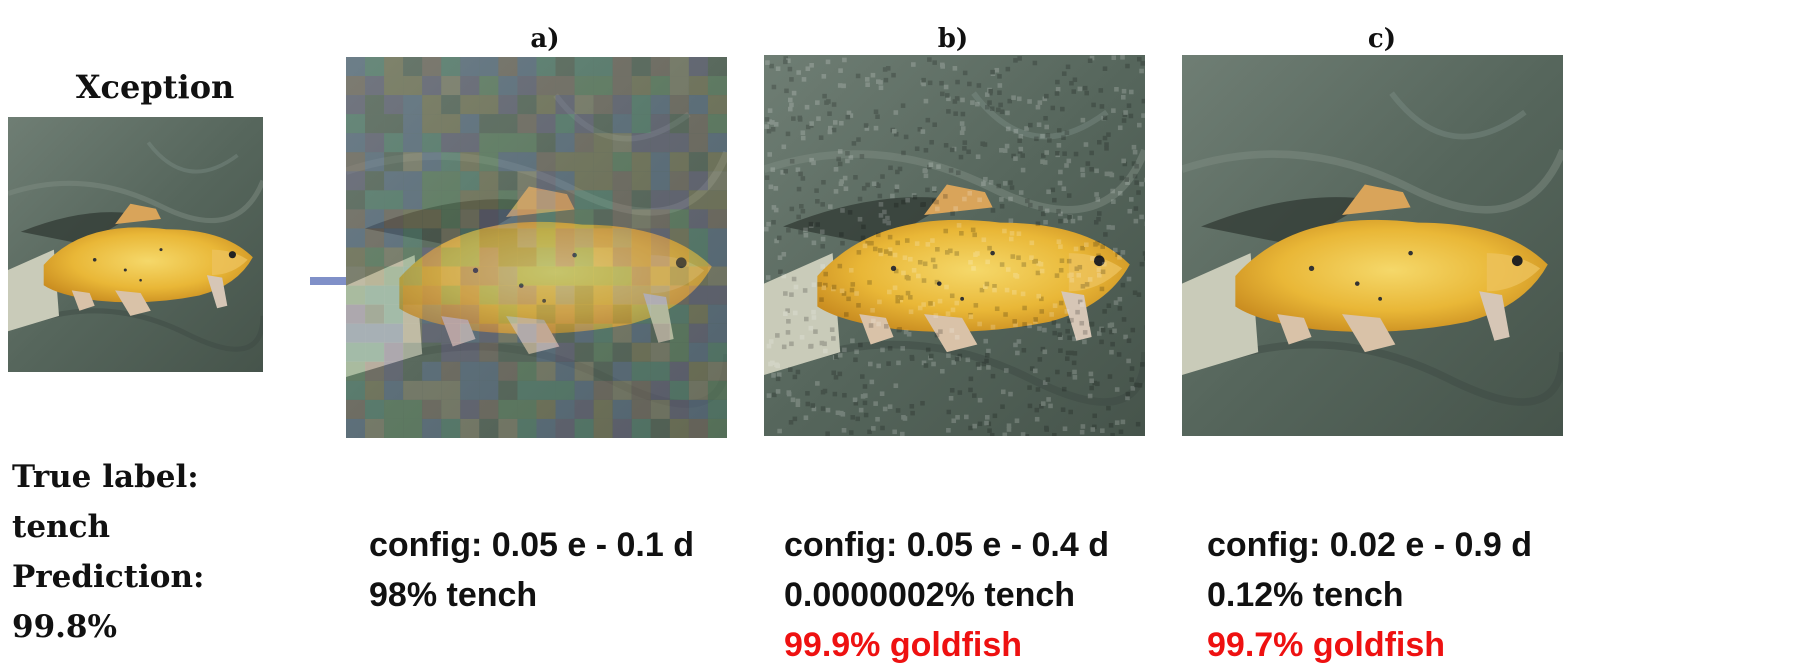 The image size is (1810, 670). What do you see at coordinates (108, 477) in the screenshot?
I see `true-label-heading: True label:` at bounding box center [108, 477].